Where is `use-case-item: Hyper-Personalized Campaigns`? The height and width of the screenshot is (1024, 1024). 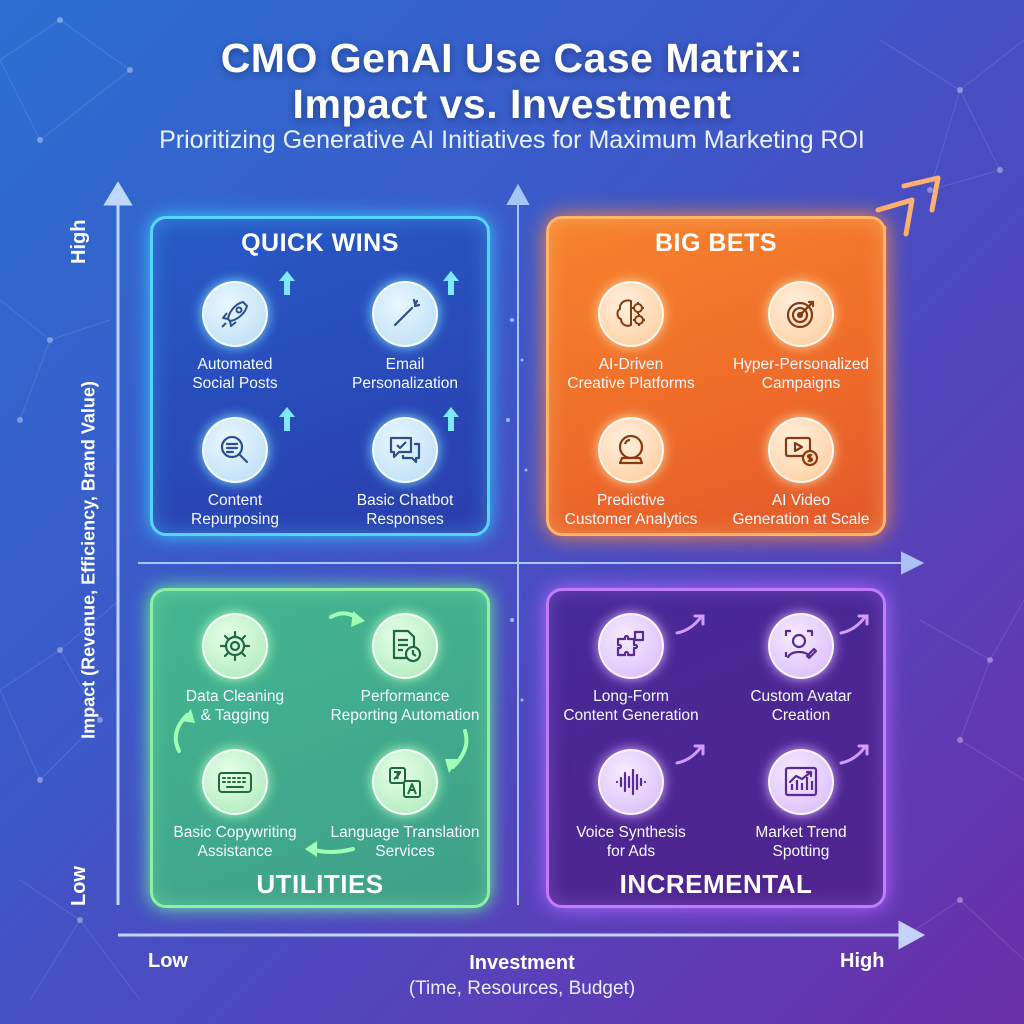
use-case-item: Hyper-Personalized Campaigns is located at coordinates (801, 337).